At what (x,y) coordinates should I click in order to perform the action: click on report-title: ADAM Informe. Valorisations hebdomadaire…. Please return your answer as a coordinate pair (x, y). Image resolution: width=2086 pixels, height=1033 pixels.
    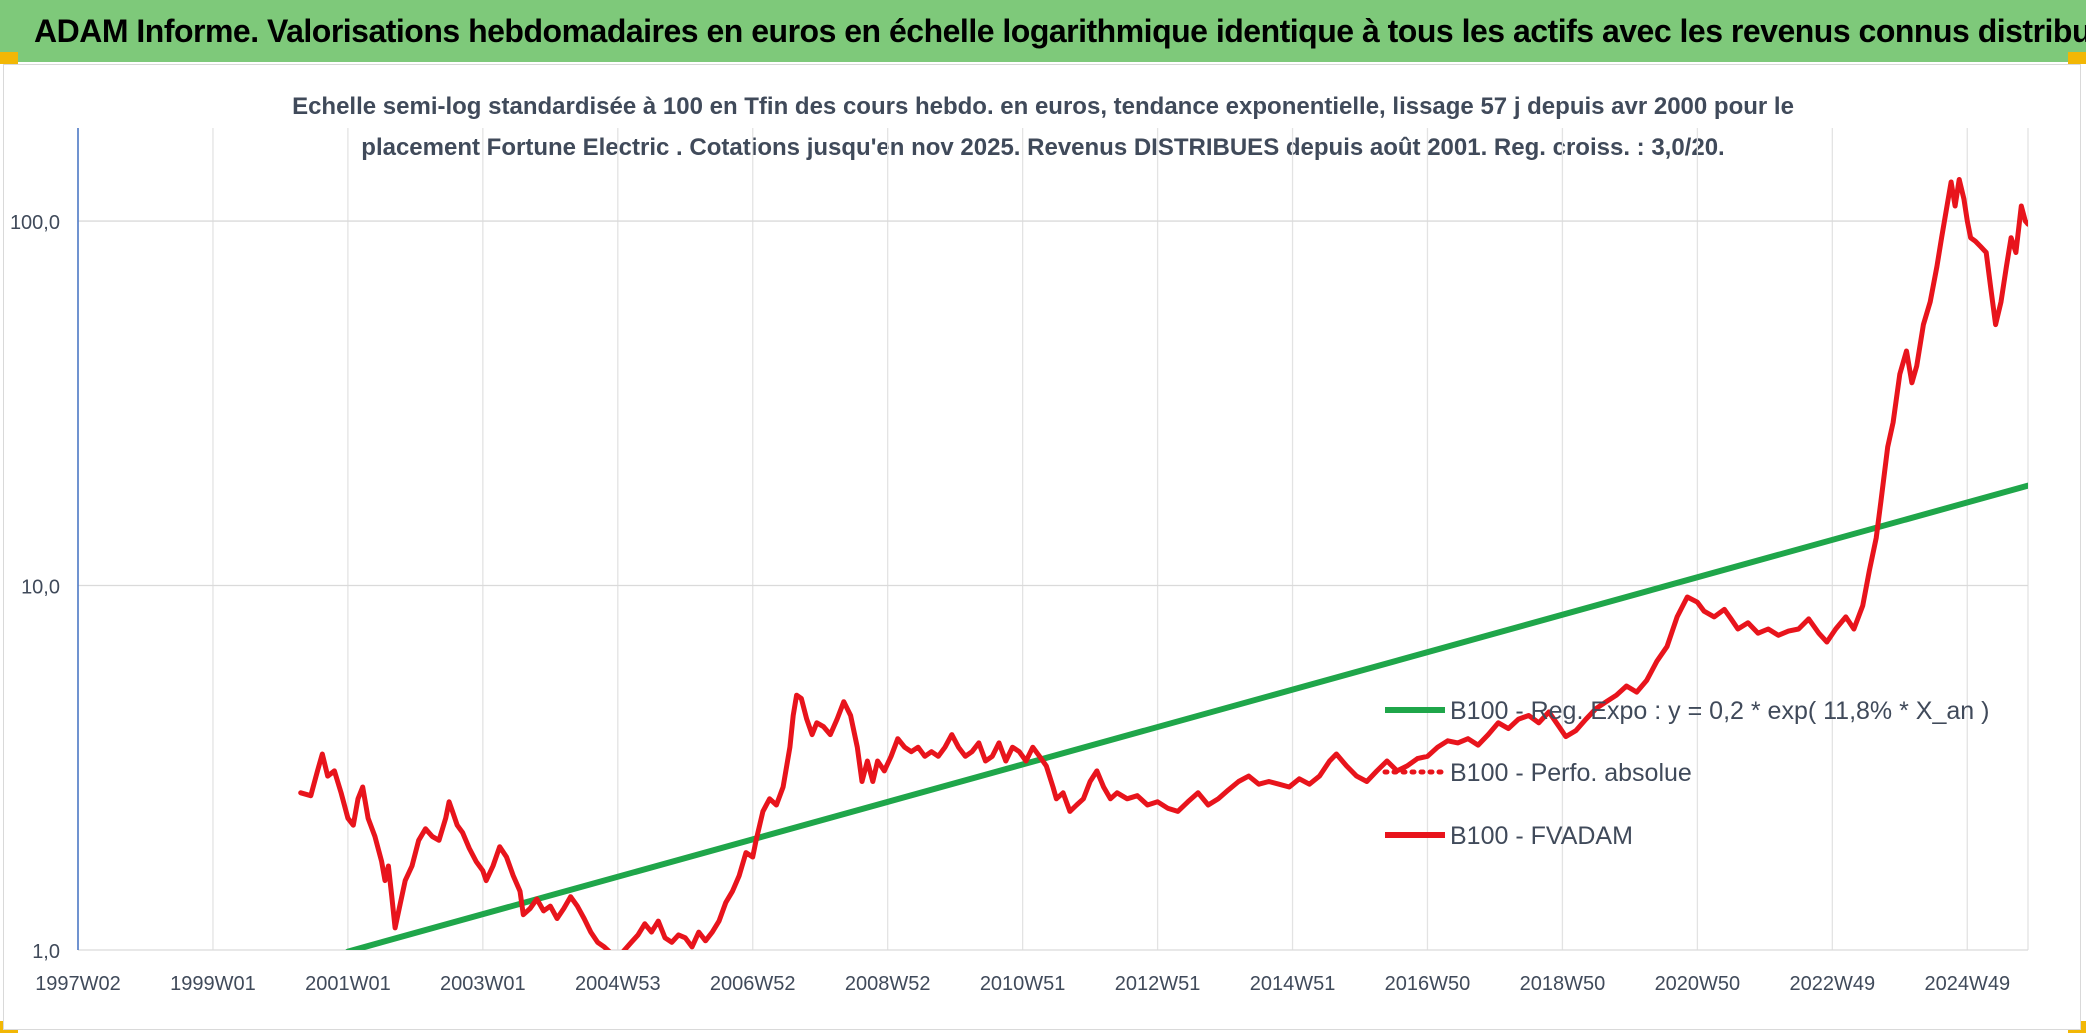
    Looking at the image, I should click on (1060, 30).